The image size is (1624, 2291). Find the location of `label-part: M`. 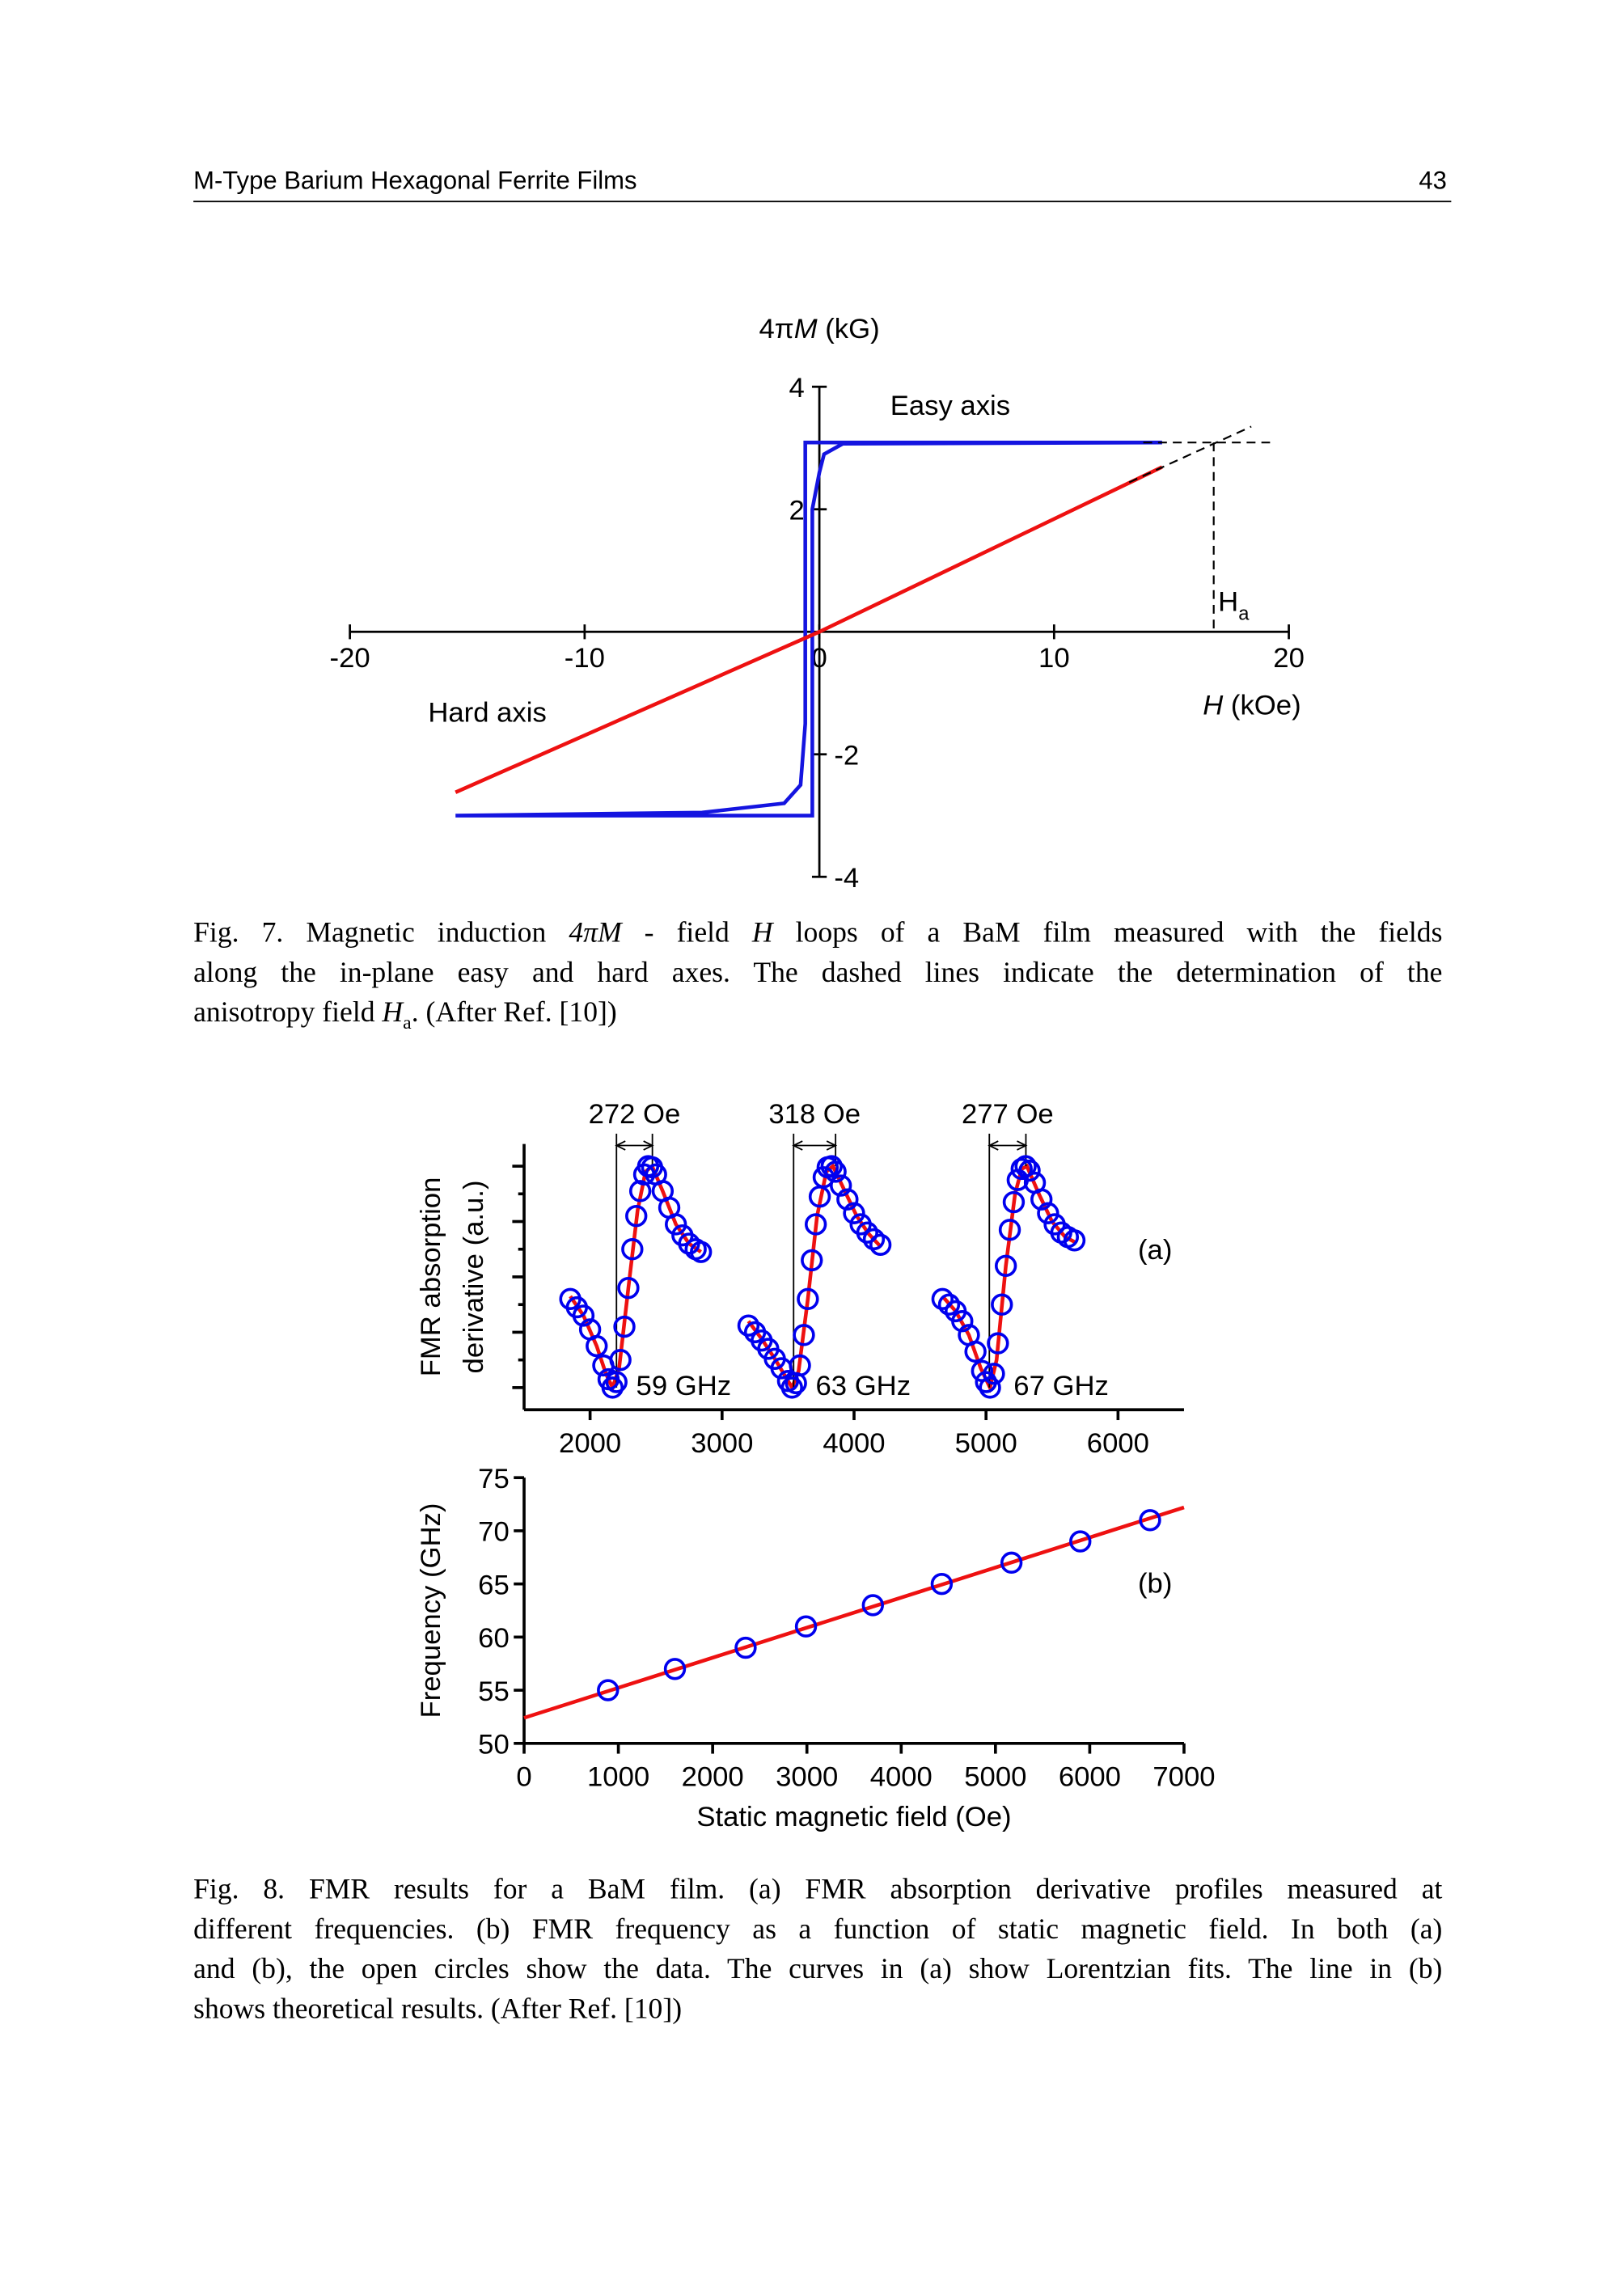

label-part: M is located at coordinates (806, 329).